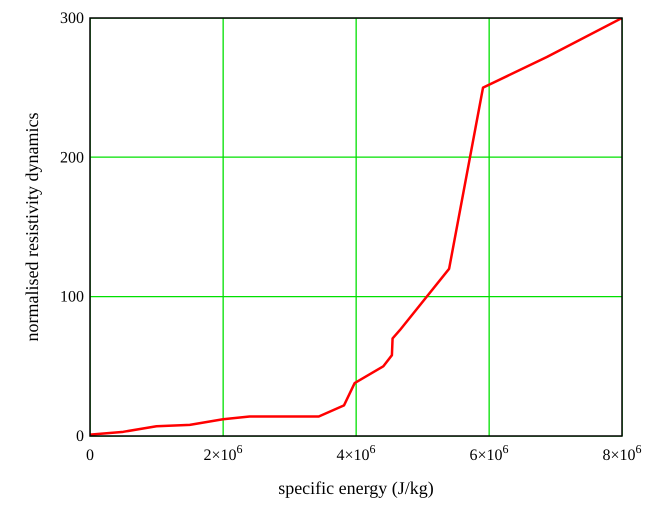  Describe the element at coordinates (72, 18) in the screenshot. I see `y-tick-label: 300` at that location.